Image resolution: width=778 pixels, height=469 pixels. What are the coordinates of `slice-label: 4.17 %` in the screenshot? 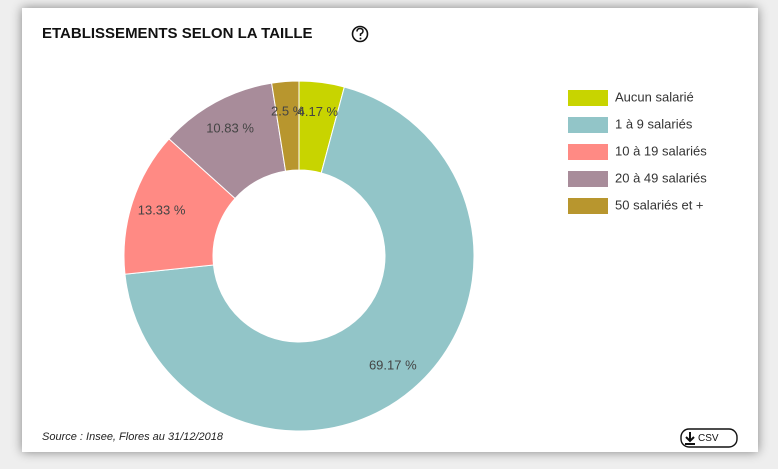 It's located at (318, 111).